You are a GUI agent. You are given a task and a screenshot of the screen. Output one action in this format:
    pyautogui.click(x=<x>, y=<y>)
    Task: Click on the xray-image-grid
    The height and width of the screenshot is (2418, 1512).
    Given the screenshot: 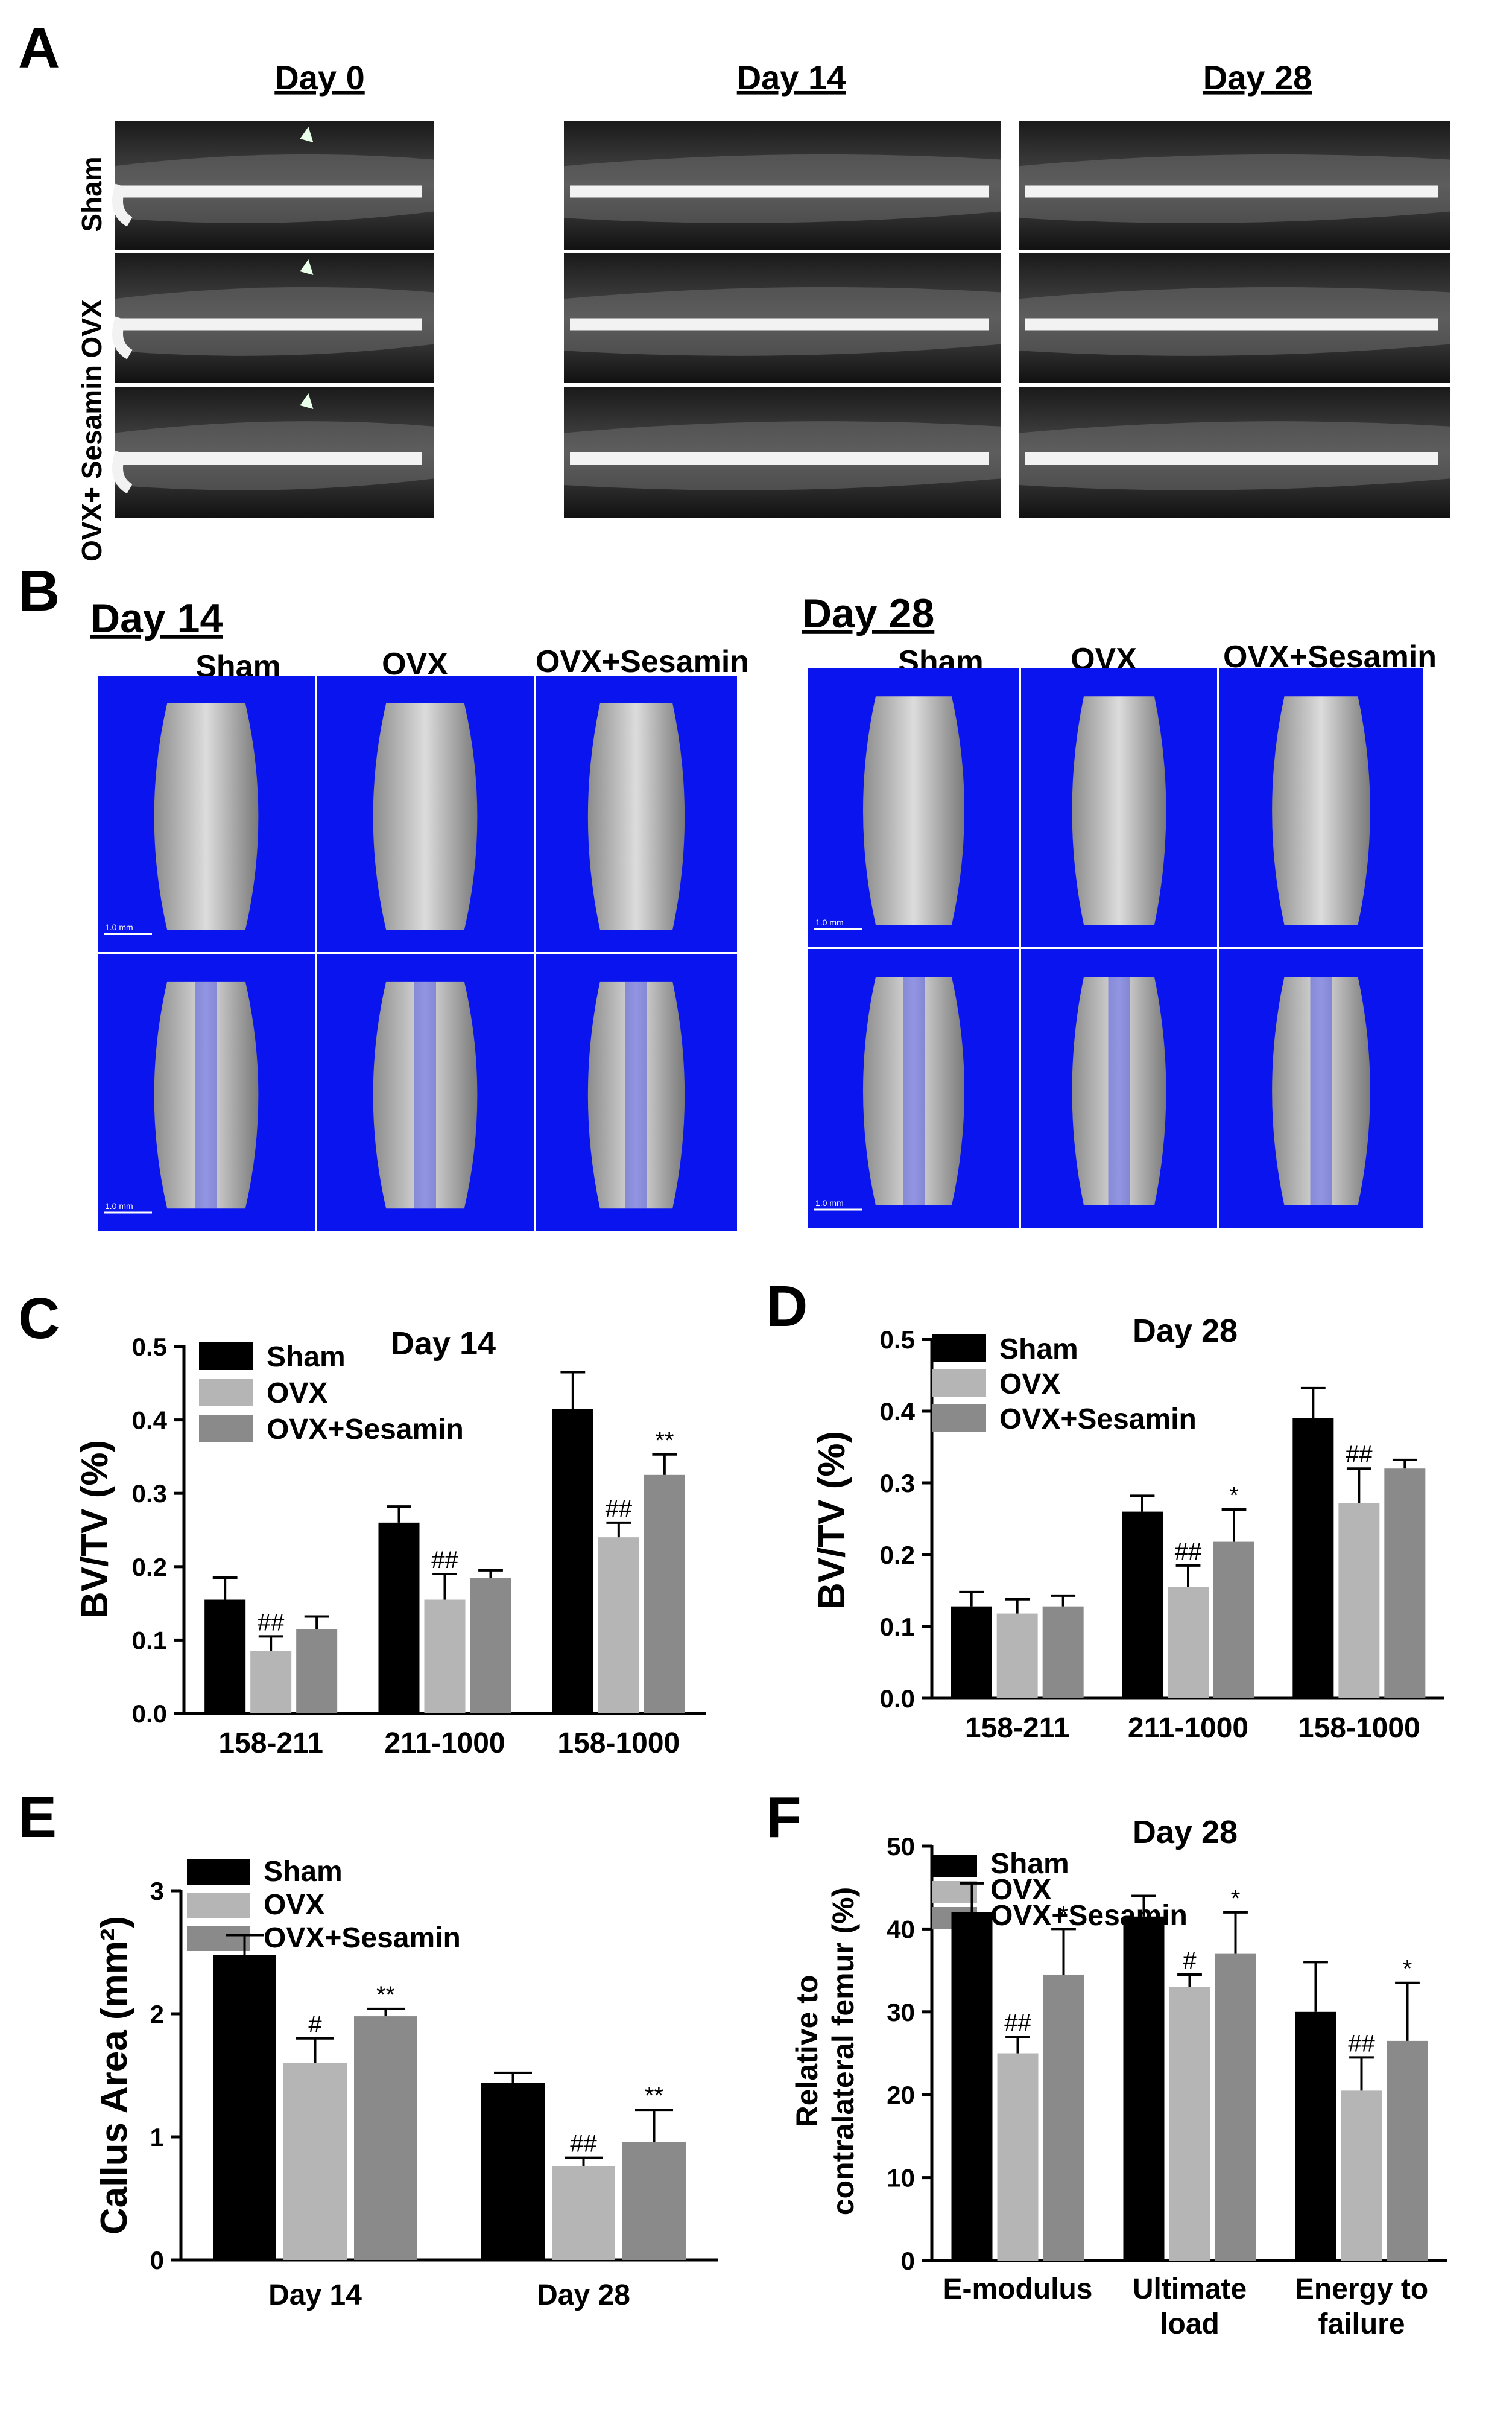 What is the action you would take?
    pyautogui.click(x=781, y=319)
    